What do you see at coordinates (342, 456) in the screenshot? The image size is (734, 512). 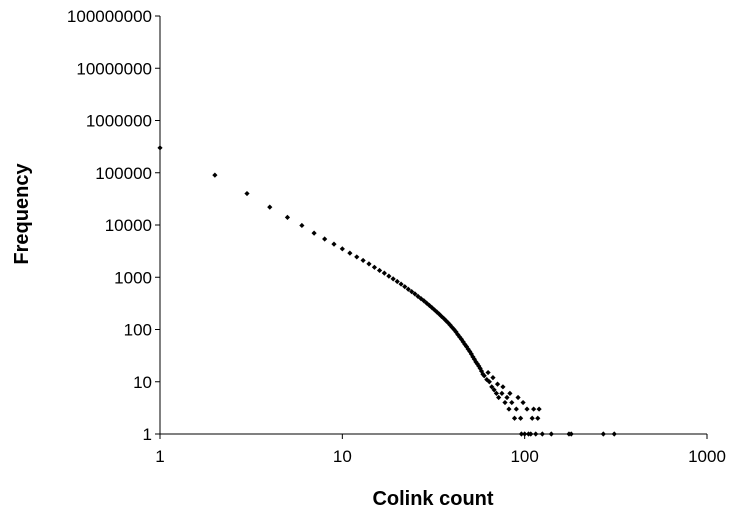 I see `x-tick-label: 10` at bounding box center [342, 456].